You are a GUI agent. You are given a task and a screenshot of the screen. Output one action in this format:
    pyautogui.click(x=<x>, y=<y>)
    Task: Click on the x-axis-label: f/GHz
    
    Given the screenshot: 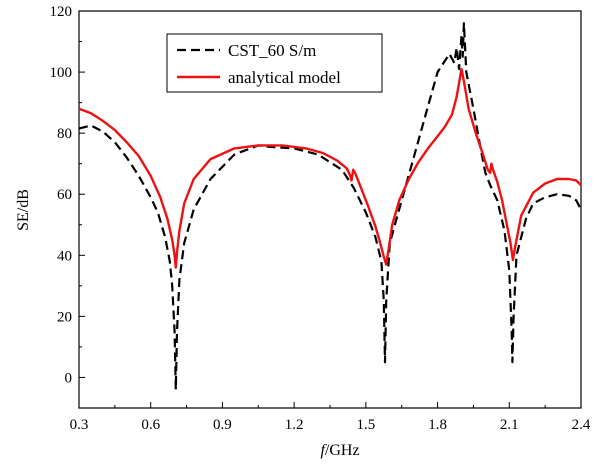 What is the action you would take?
    pyautogui.click(x=339, y=450)
    